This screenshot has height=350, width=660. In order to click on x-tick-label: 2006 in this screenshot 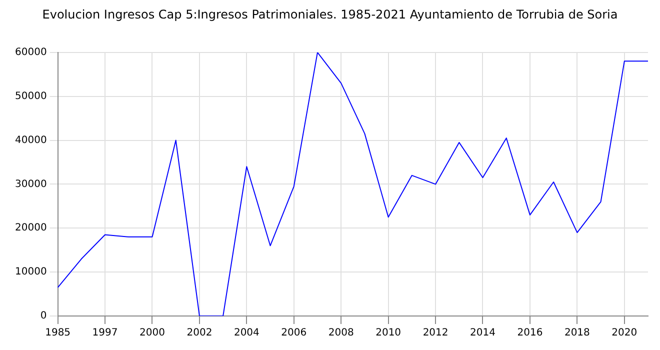, I will do `click(294, 333)`.